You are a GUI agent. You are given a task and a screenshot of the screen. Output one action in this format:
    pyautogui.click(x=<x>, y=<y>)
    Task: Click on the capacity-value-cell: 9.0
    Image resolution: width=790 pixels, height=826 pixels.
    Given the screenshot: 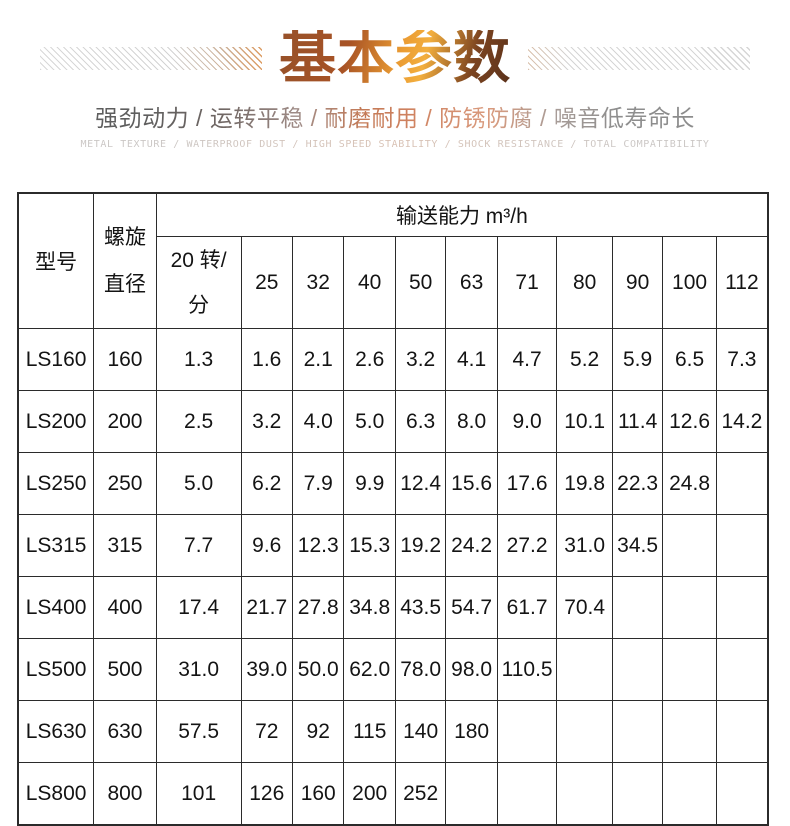 What is the action you would take?
    pyautogui.click(x=527, y=421)
    